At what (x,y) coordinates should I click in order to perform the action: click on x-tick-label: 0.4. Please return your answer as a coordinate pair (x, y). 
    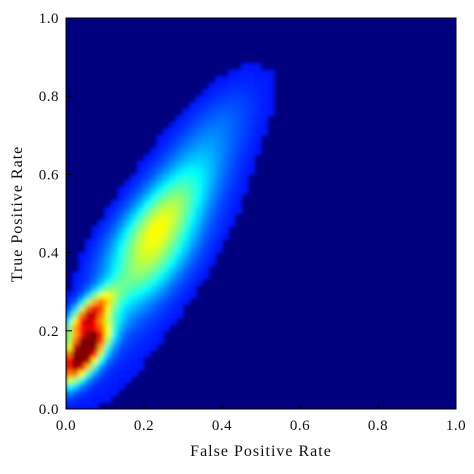
    Looking at the image, I should click on (222, 426).